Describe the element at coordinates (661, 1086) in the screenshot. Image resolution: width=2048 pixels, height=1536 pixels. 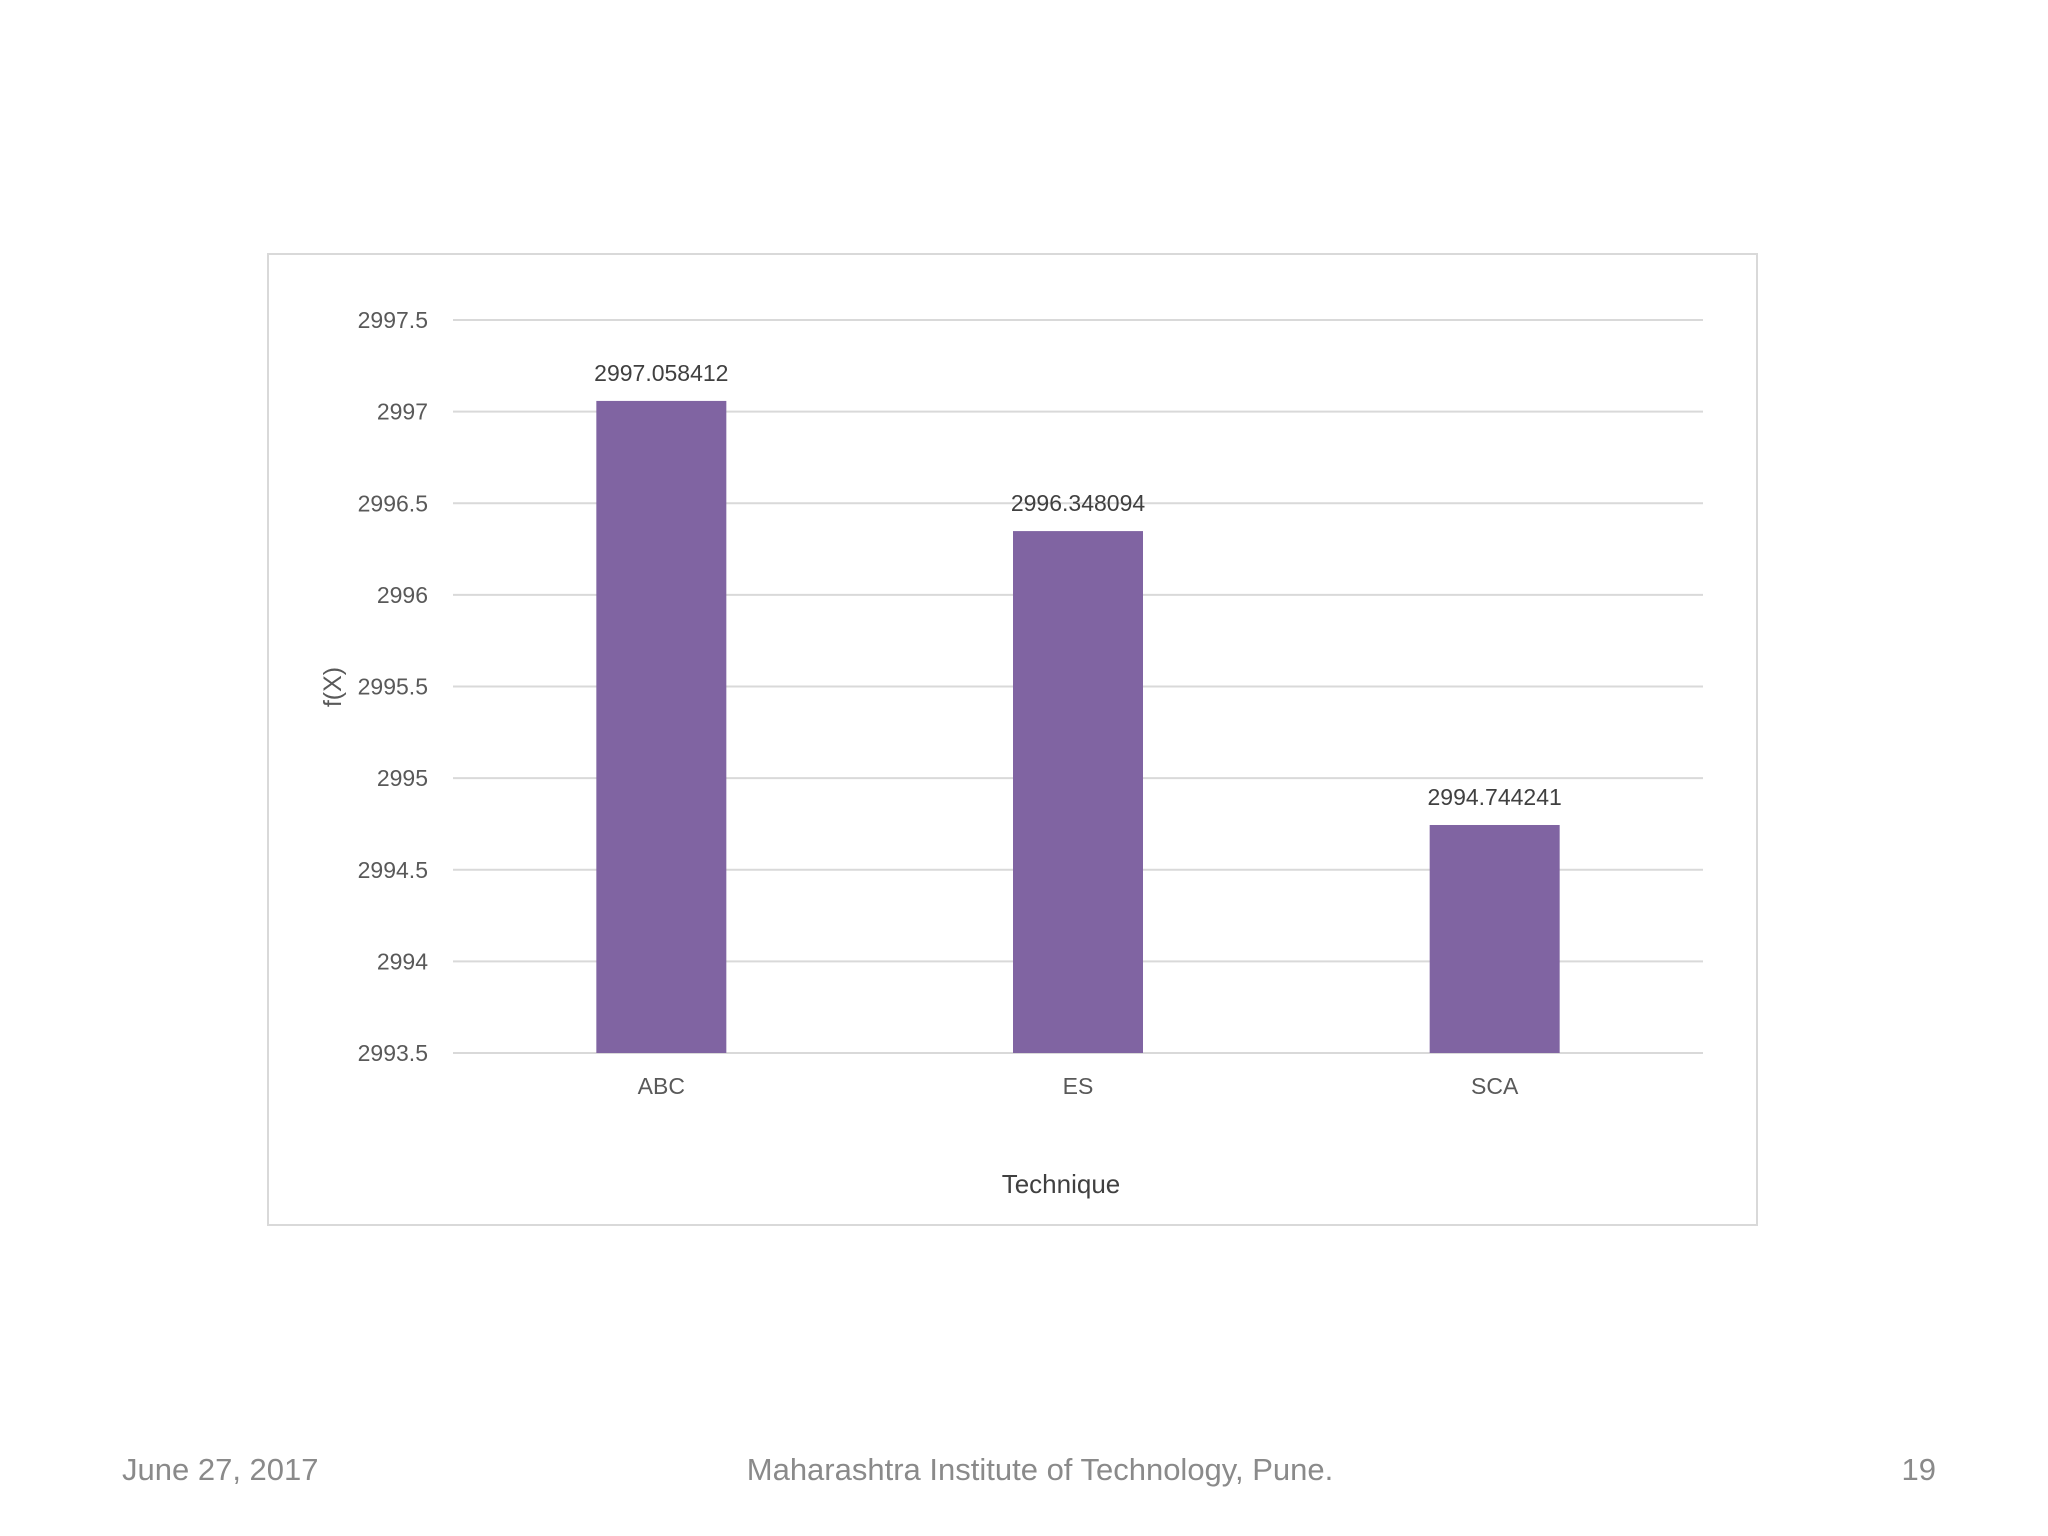
I see `x-tick-label: ABC` at that location.